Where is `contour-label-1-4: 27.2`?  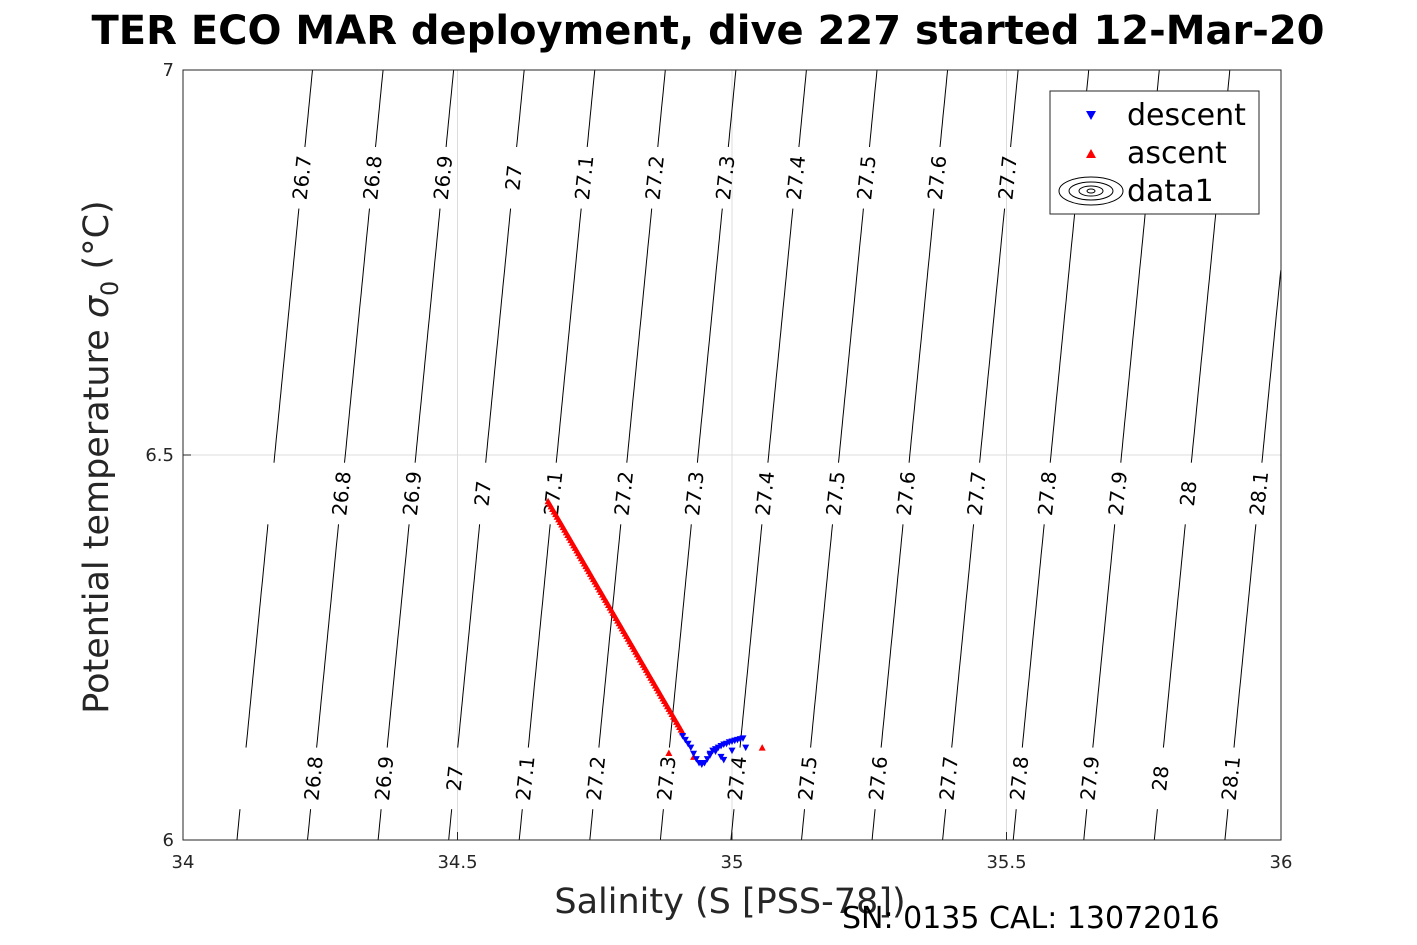 contour-label-1-4: 27.2 is located at coordinates (624, 493).